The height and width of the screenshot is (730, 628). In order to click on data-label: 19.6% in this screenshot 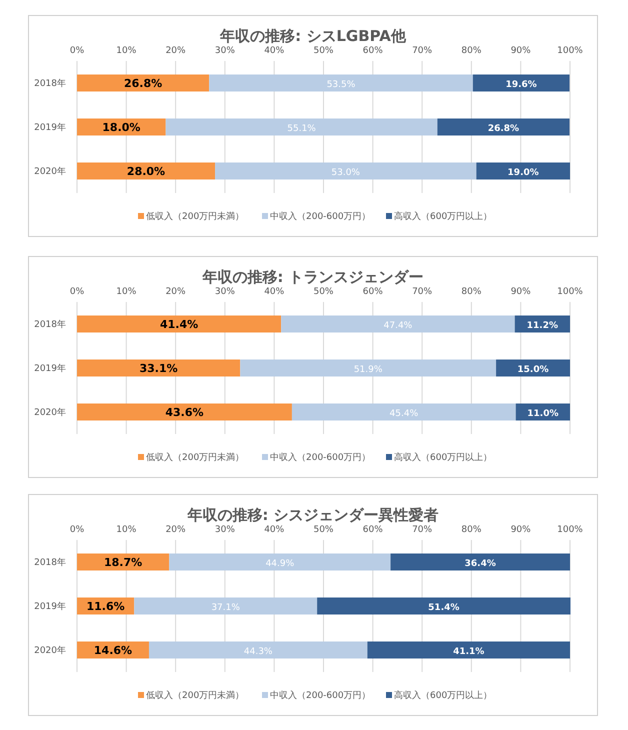, I will do `click(521, 85)`.